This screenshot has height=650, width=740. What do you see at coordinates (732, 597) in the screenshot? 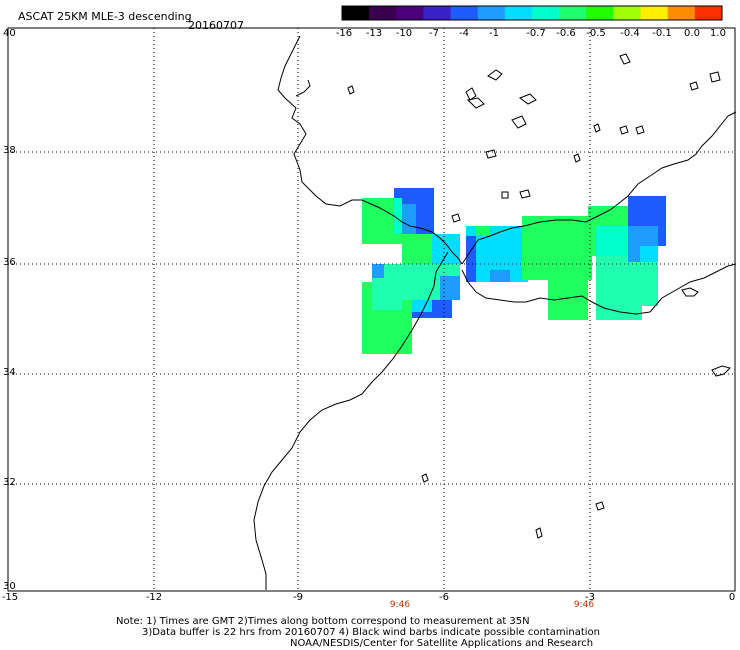
I see `lon-label: 0` at bounding box center [732, 597].